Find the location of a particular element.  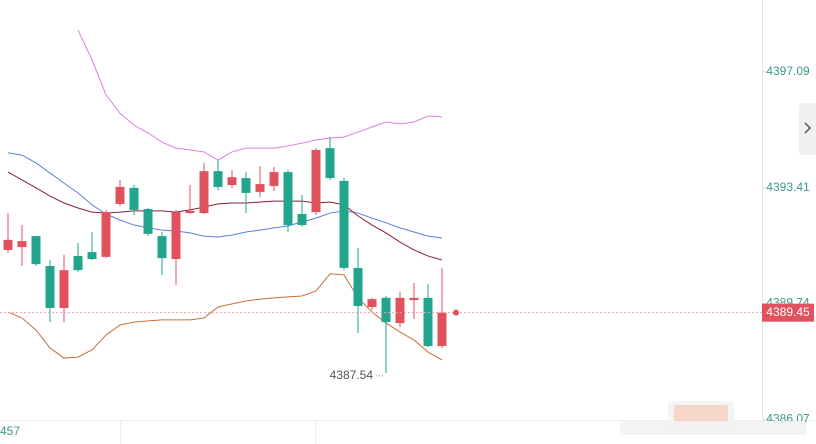

footer-text: 457 is located at coordinates (10, 431).